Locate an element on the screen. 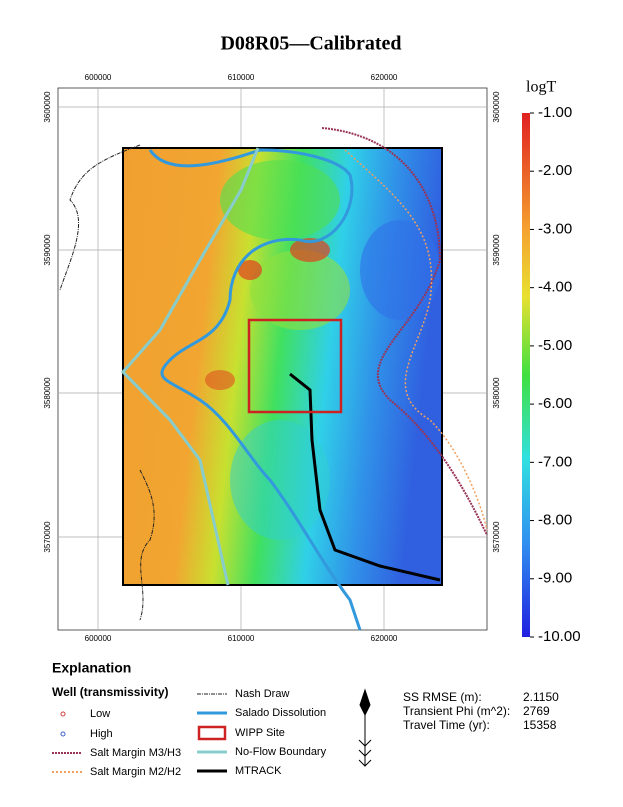  legend-item: High is located at coordinates (101, 734).